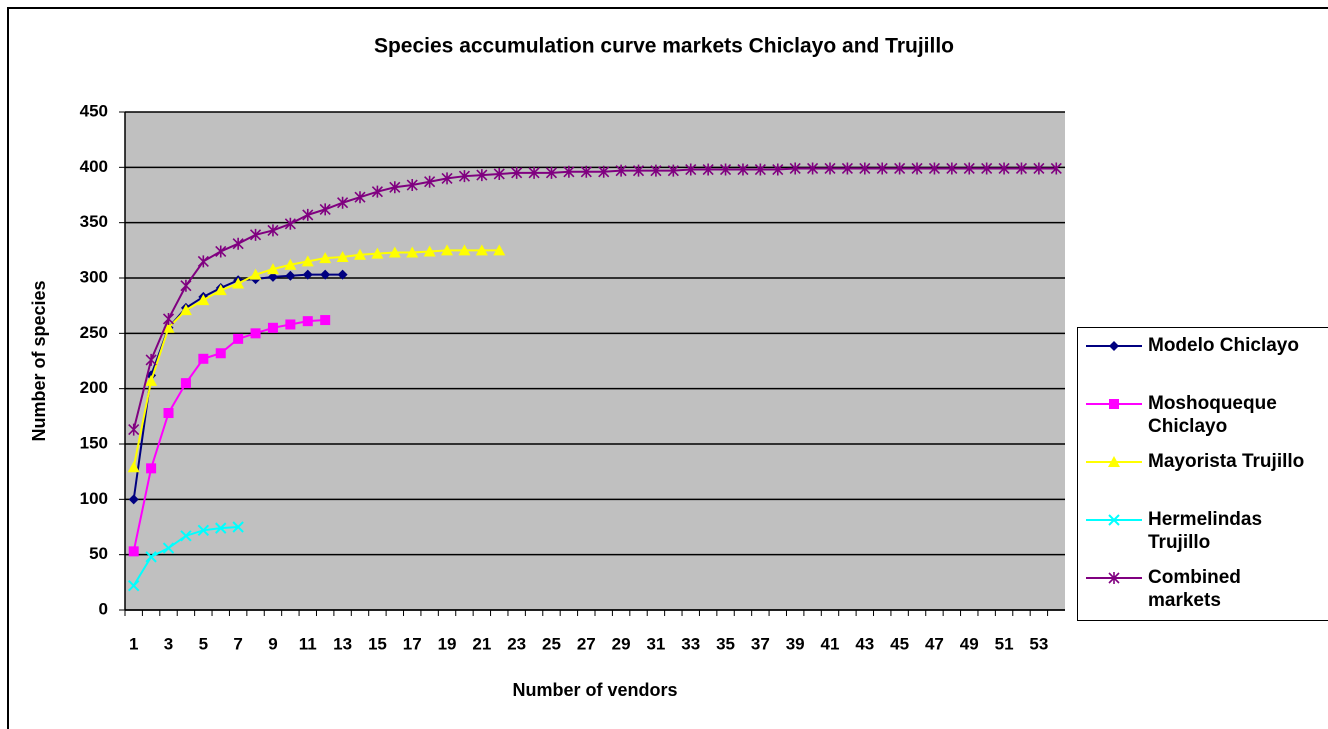  What do you see at coordinates (94, 332) in the screenshot?
I see `y-tick-label: 250` at bounding box center [94, 332].